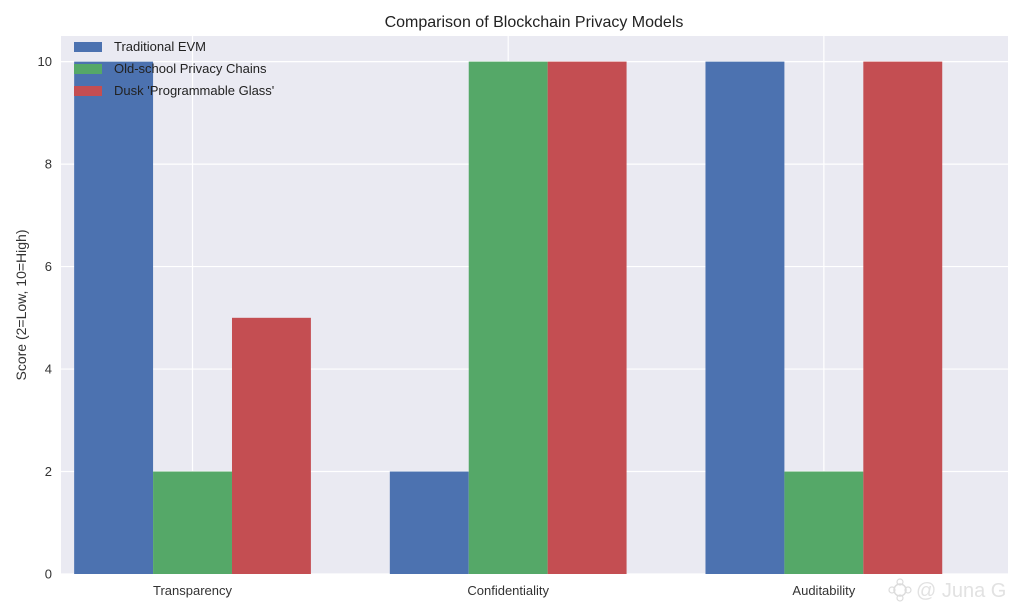 The width and height of the screenshot is (1024, 614). What do you see at coordinates (48, 164) in the screenshot?
I see `y-tick-label: 8` at bounding box center [48, 164].